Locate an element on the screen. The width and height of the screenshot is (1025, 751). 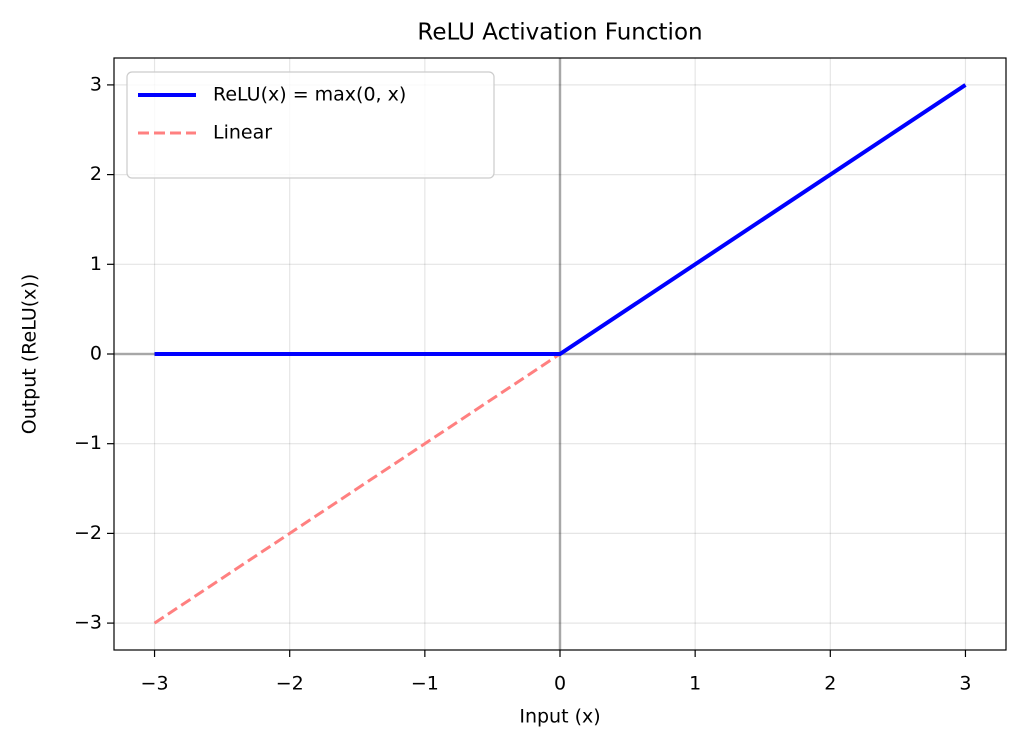
y-tick-label: 2 is located at coordinates (96, 174).